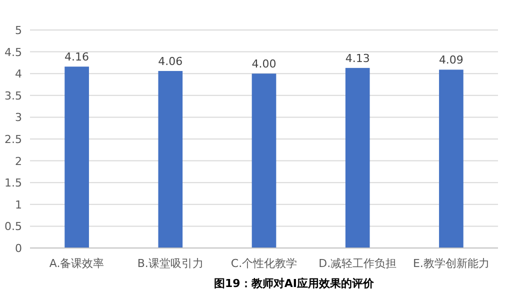 This screenshot has width=508, height=308. What do you see at coordinates (18, 74) in the screenshot?
I see `ytick: 4` at bounding box center [18, 74].